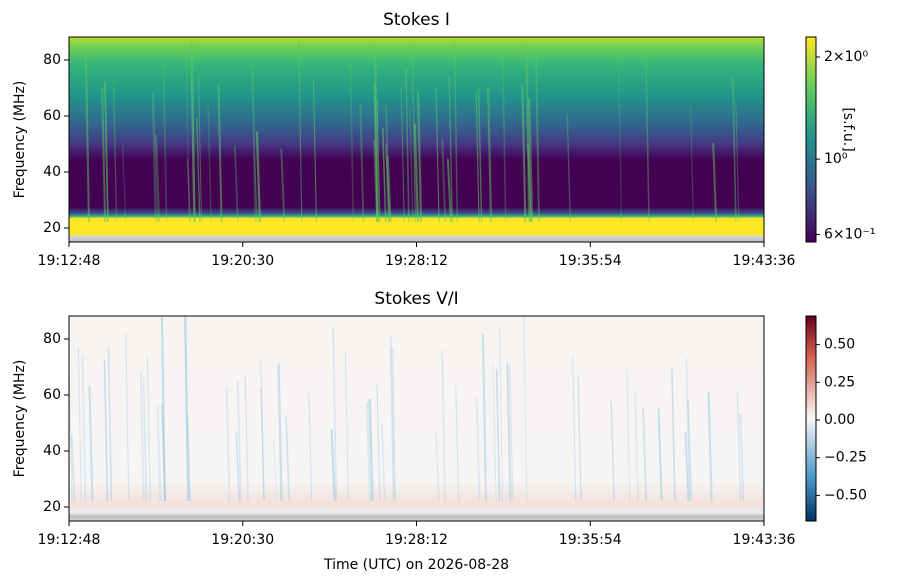  What do you see at coordinates (416, 565) in the screenshot?
I see `x-axis-label: Time (UTC) on 2026-08-28` at bounding box center [416, 565].